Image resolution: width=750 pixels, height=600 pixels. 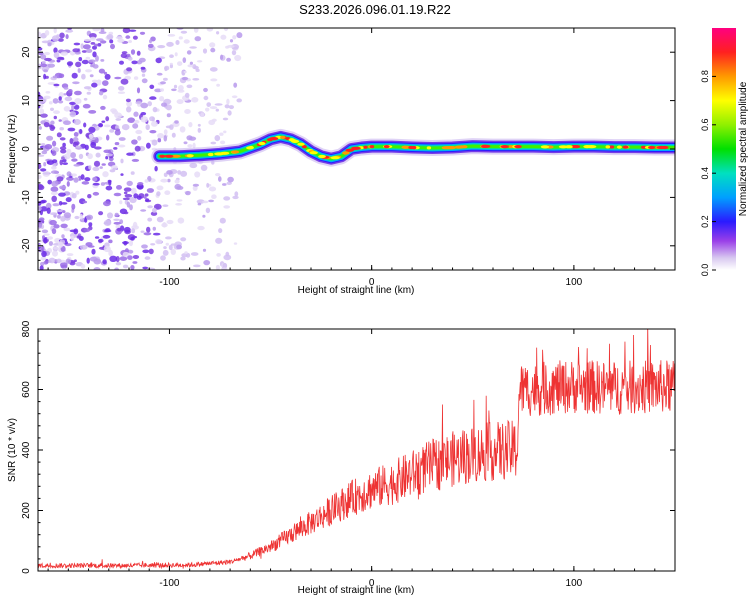 What do you see at coordinates (705, 76) in the screenshot?
I see `colorbar-tick-label: 0.8` at bounding box center [705, 76].